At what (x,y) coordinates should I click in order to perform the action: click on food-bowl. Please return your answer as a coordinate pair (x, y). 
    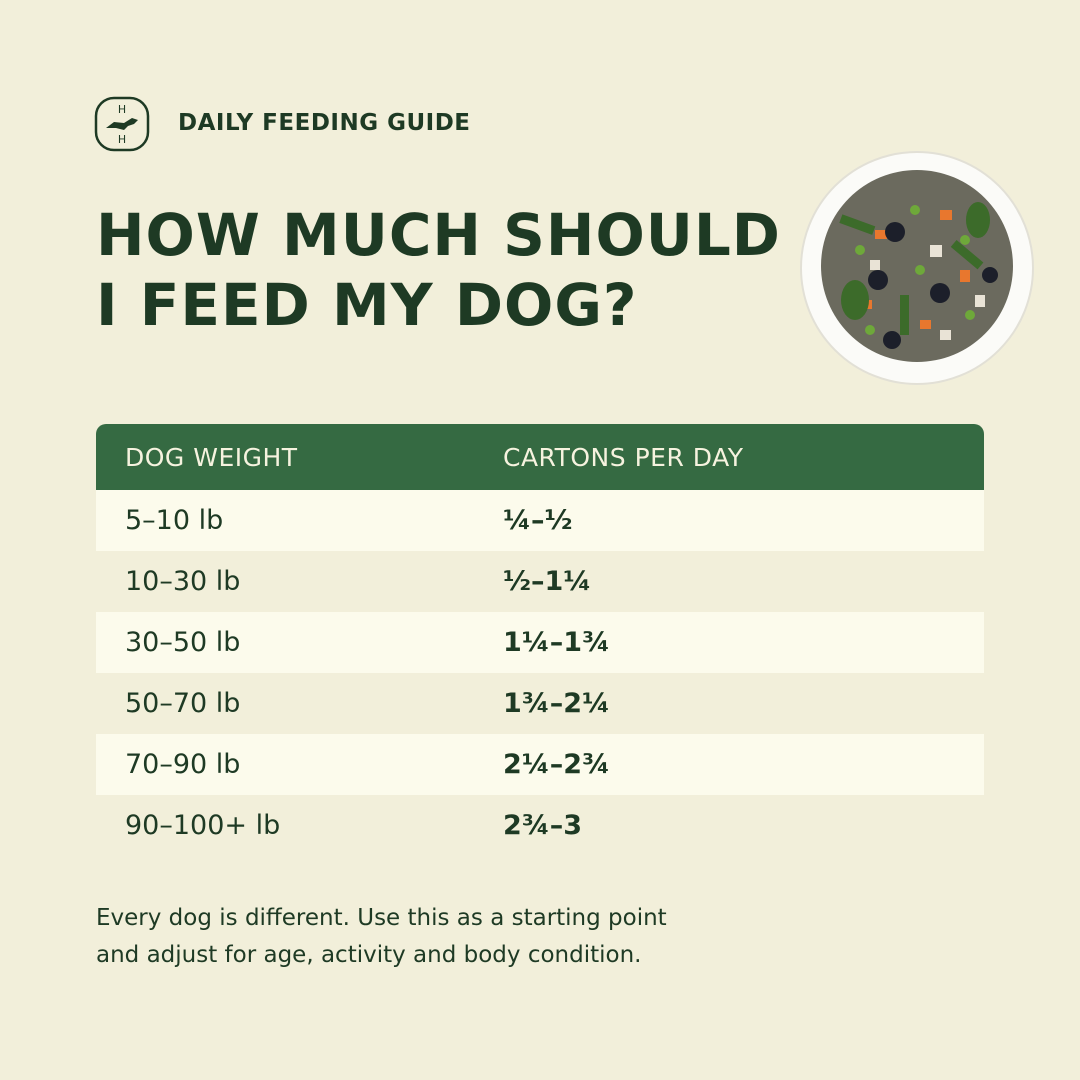
    Looking at the image, I should click on (917, 268).